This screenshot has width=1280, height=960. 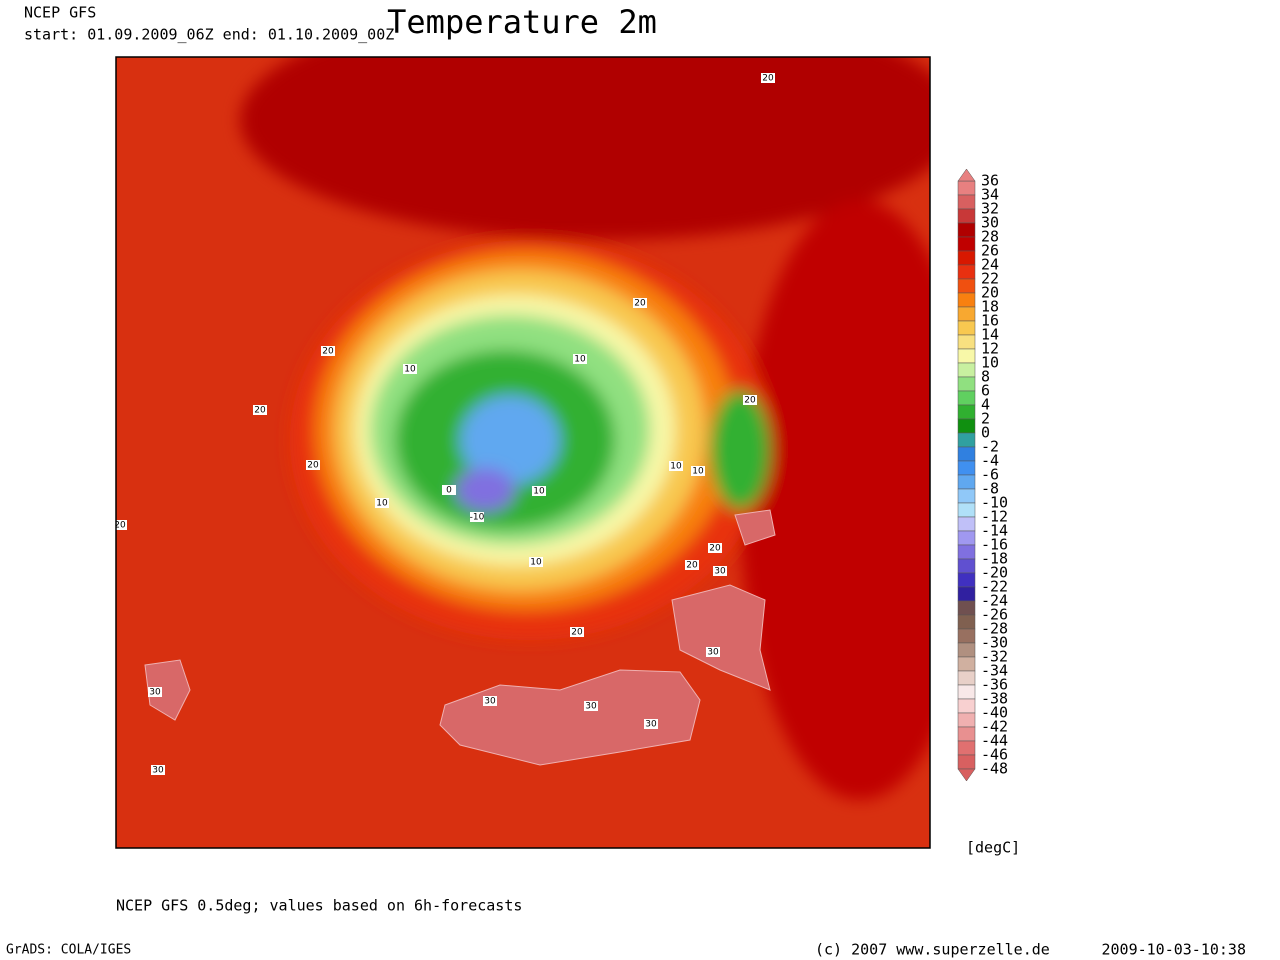 What do you see at coordinates (990, 363) in the screenshot?
I see `colorbar-label: 10` at bounding box center [990, 363].